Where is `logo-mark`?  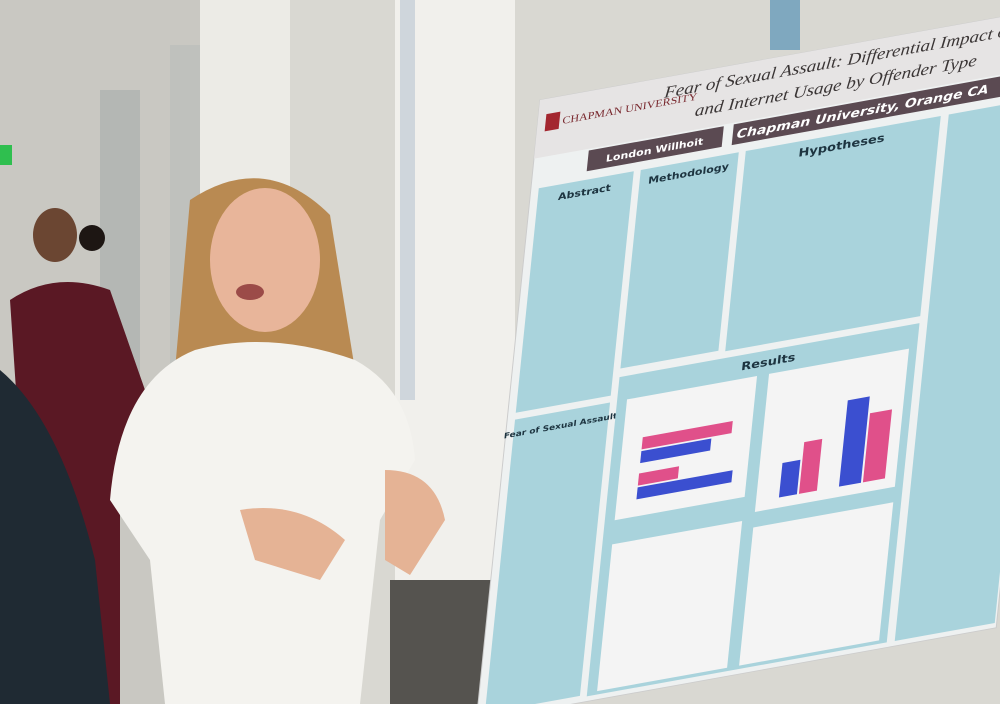 logo-mark is located at coordinates (552, 121).